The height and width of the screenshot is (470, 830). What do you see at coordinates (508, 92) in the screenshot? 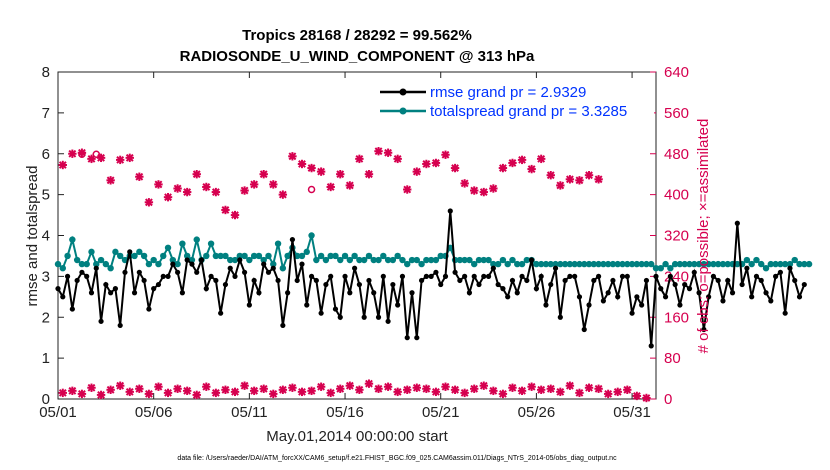
I see `legend-rmse-label: rmse grand pr = 2.9329` at bounding box center [508, 92].